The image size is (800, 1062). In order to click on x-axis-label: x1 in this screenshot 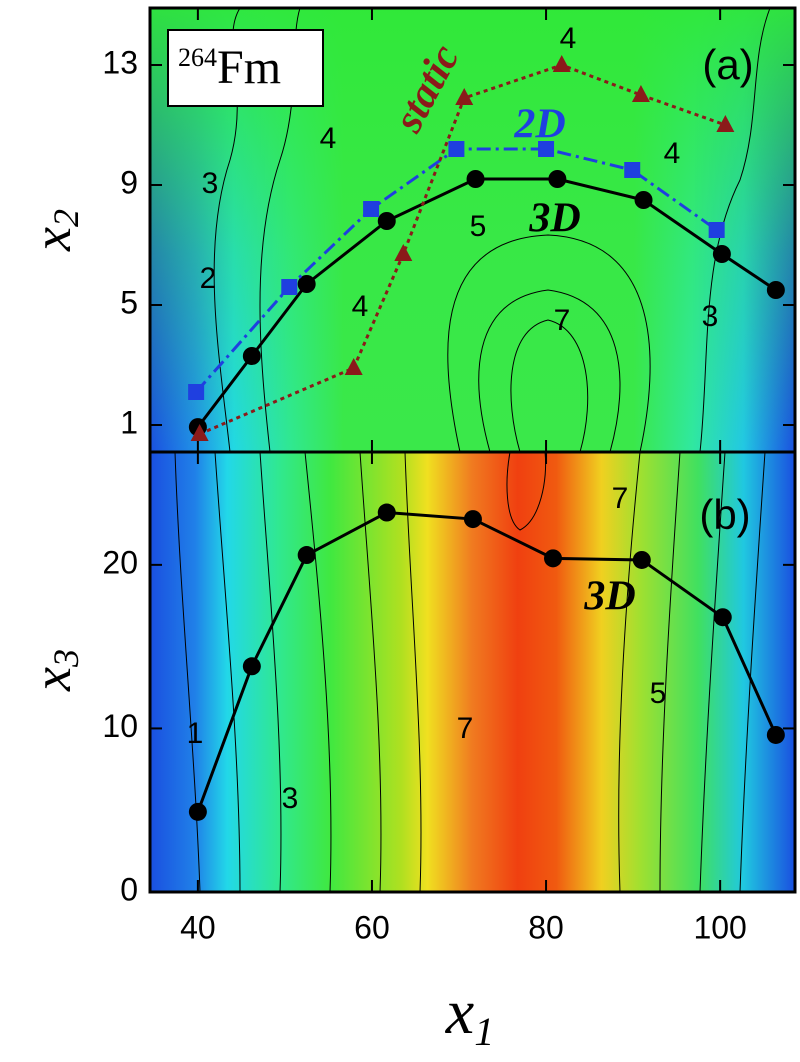, I will do `click(469, 1015)`.